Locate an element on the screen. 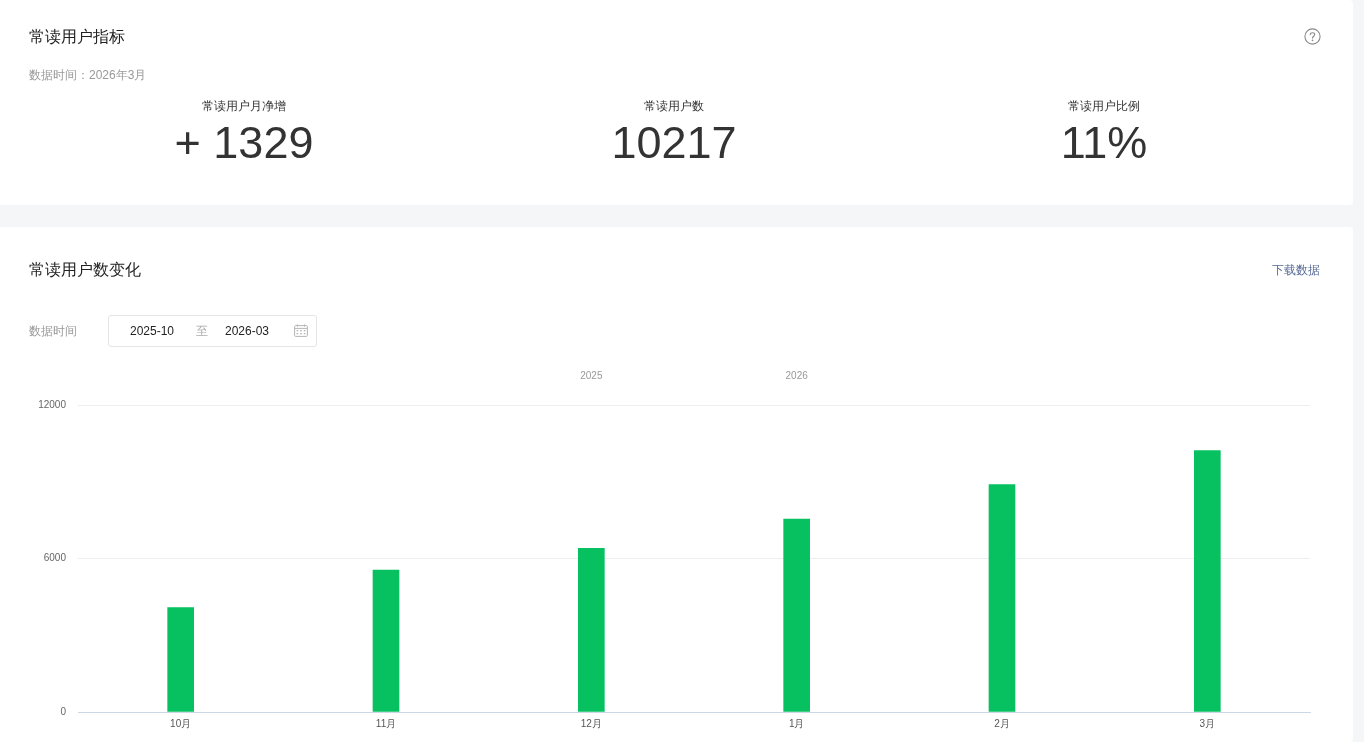 Image resolution: width=1364 pixels, height=742 pixels. x-tick-label: 1月 is located at coordinates (796, 723).